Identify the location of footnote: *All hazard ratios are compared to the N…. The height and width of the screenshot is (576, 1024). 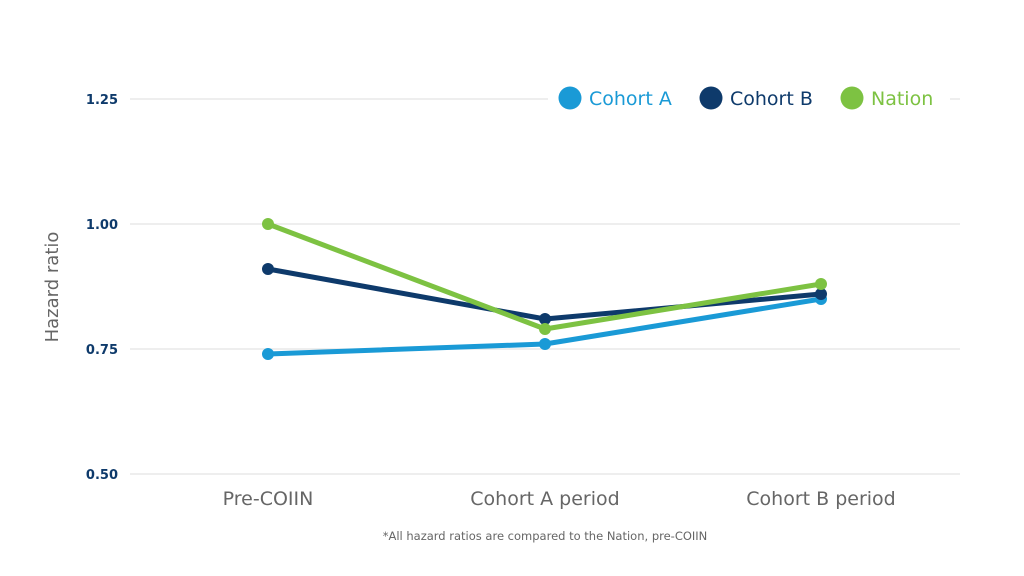
(545, 536).